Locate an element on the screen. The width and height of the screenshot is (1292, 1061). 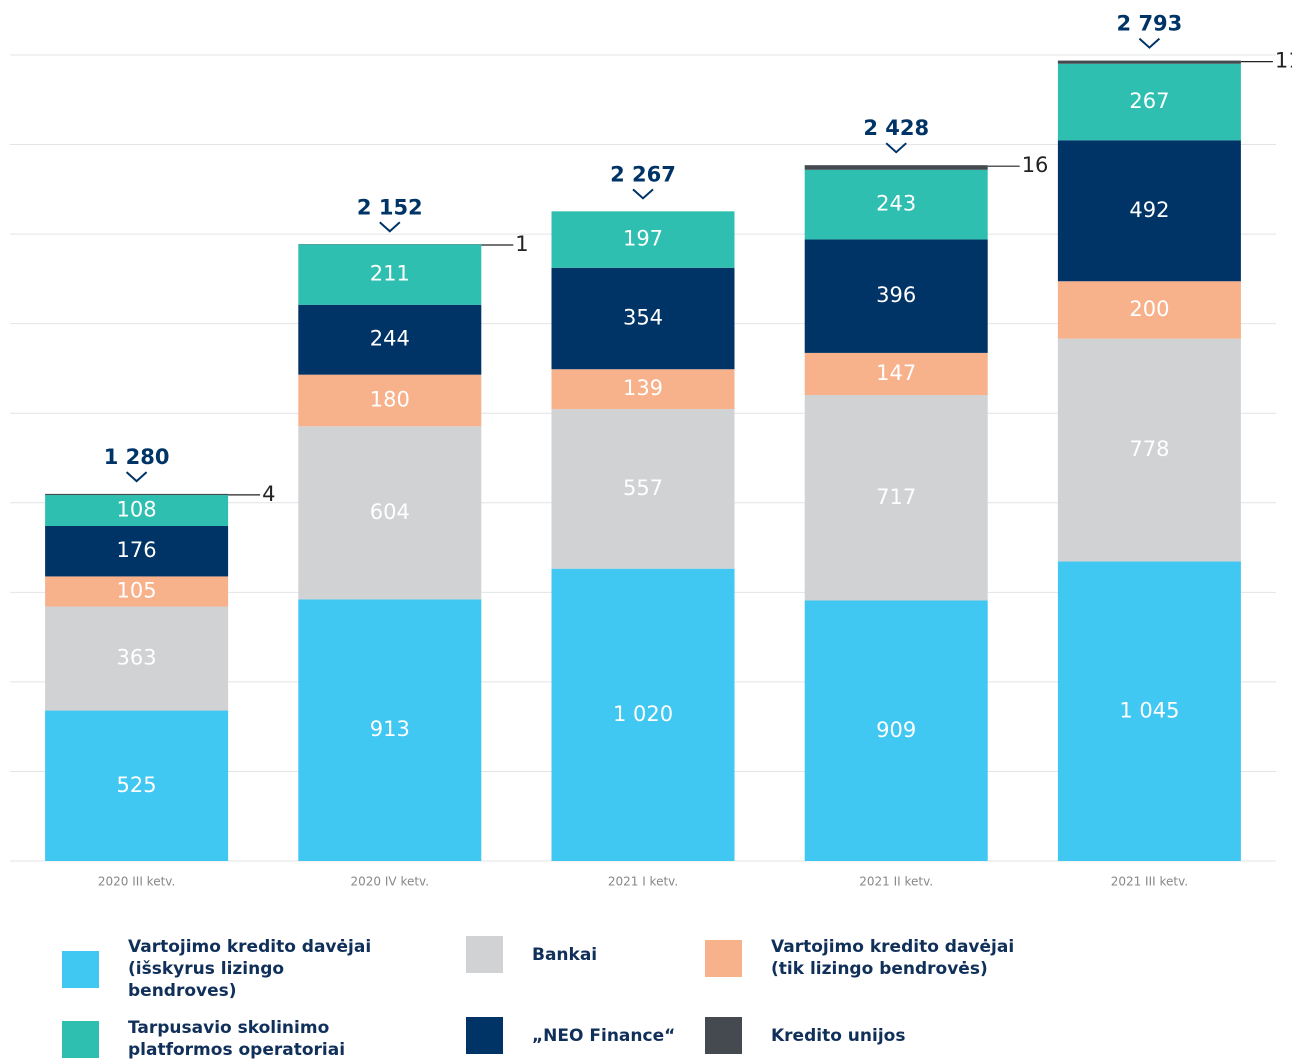
x-tick-label: 2021 I ketv. is located at coordinates (643, 882).